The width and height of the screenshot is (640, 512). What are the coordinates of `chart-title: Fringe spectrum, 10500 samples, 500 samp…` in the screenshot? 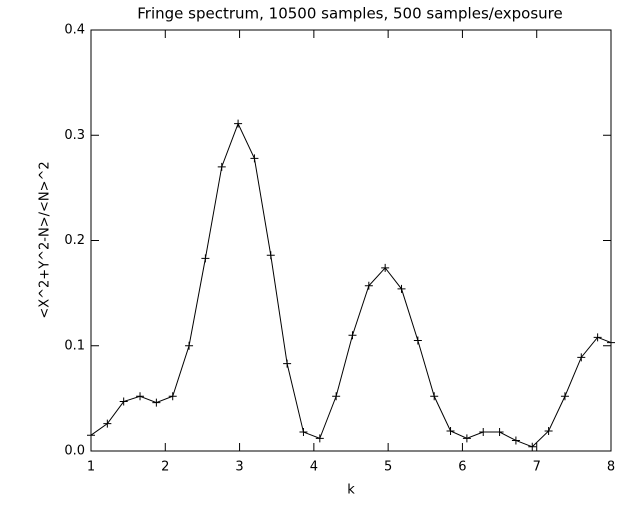 It's located at (350, 14).